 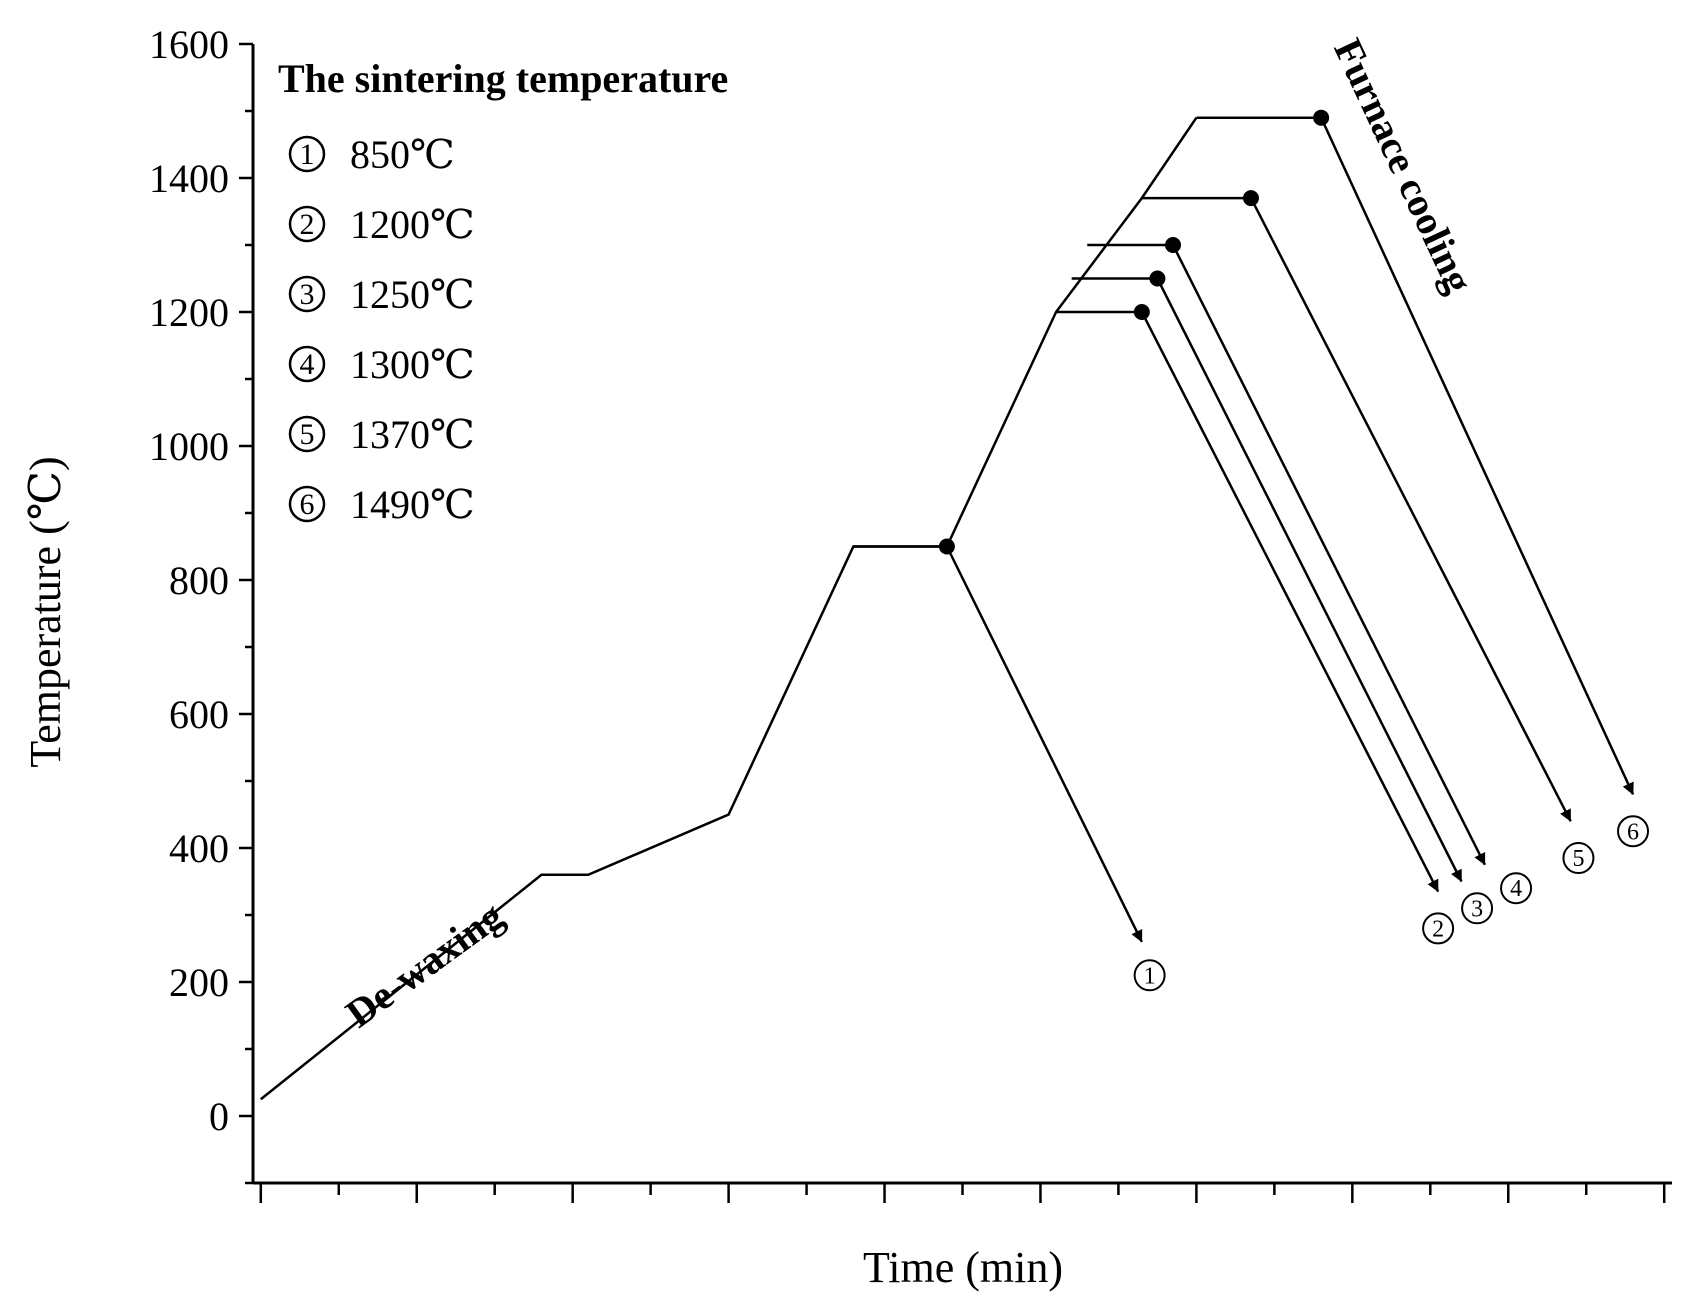 I want to click on legend-entry: 6 1490℃, so click(x=381, y=504).